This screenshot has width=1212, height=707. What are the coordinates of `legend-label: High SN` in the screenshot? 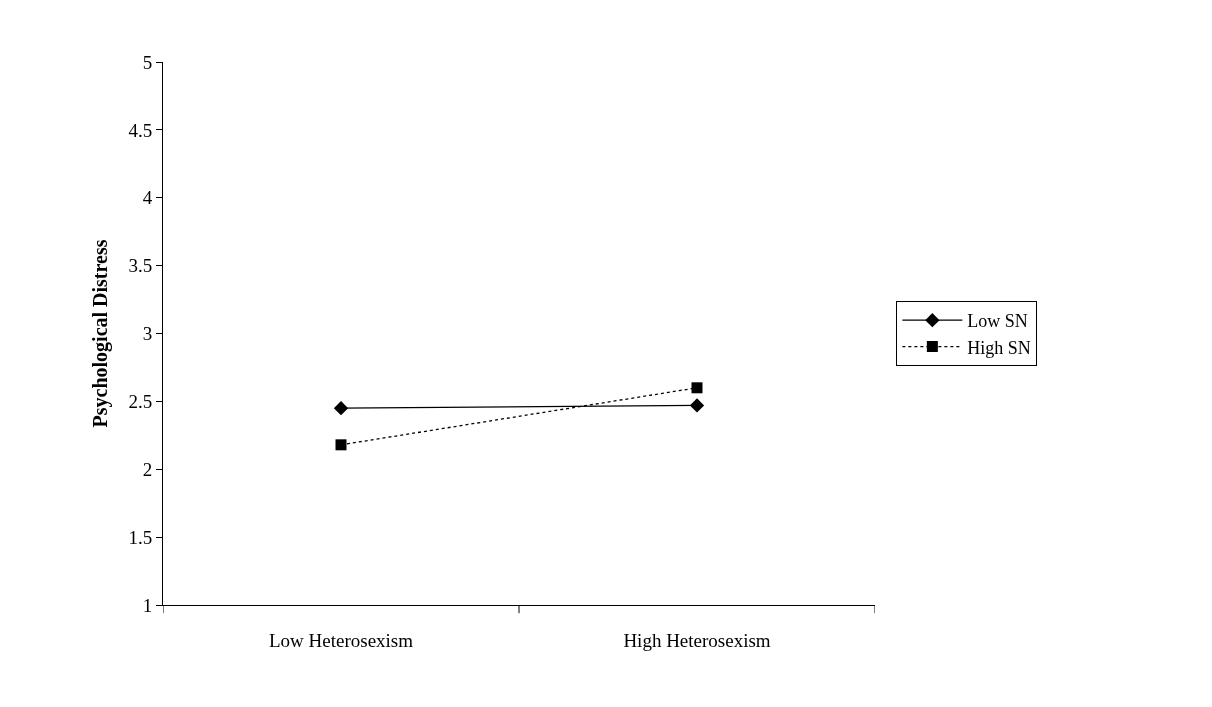 It's located at (999, 347).